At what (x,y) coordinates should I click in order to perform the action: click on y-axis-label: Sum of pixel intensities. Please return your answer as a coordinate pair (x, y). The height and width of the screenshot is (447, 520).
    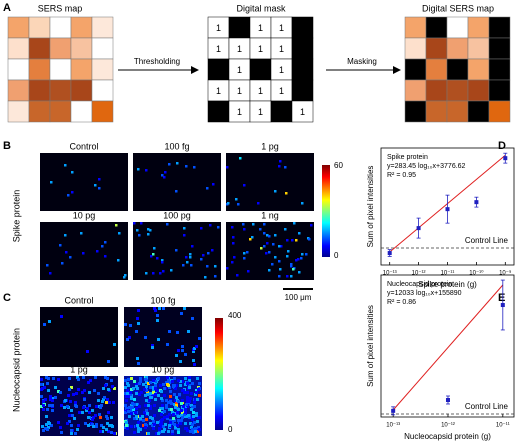
    Looking at the image, I should click on (370, 346).